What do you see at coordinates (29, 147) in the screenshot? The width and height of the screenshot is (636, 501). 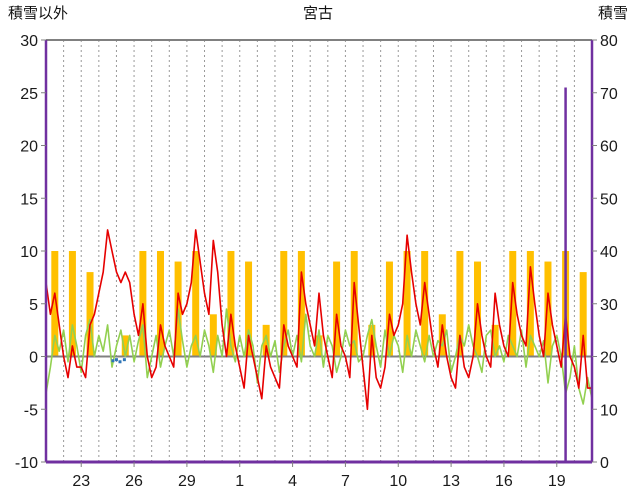 I see `left-tick-label: 20` at bounding box center [29, 147].